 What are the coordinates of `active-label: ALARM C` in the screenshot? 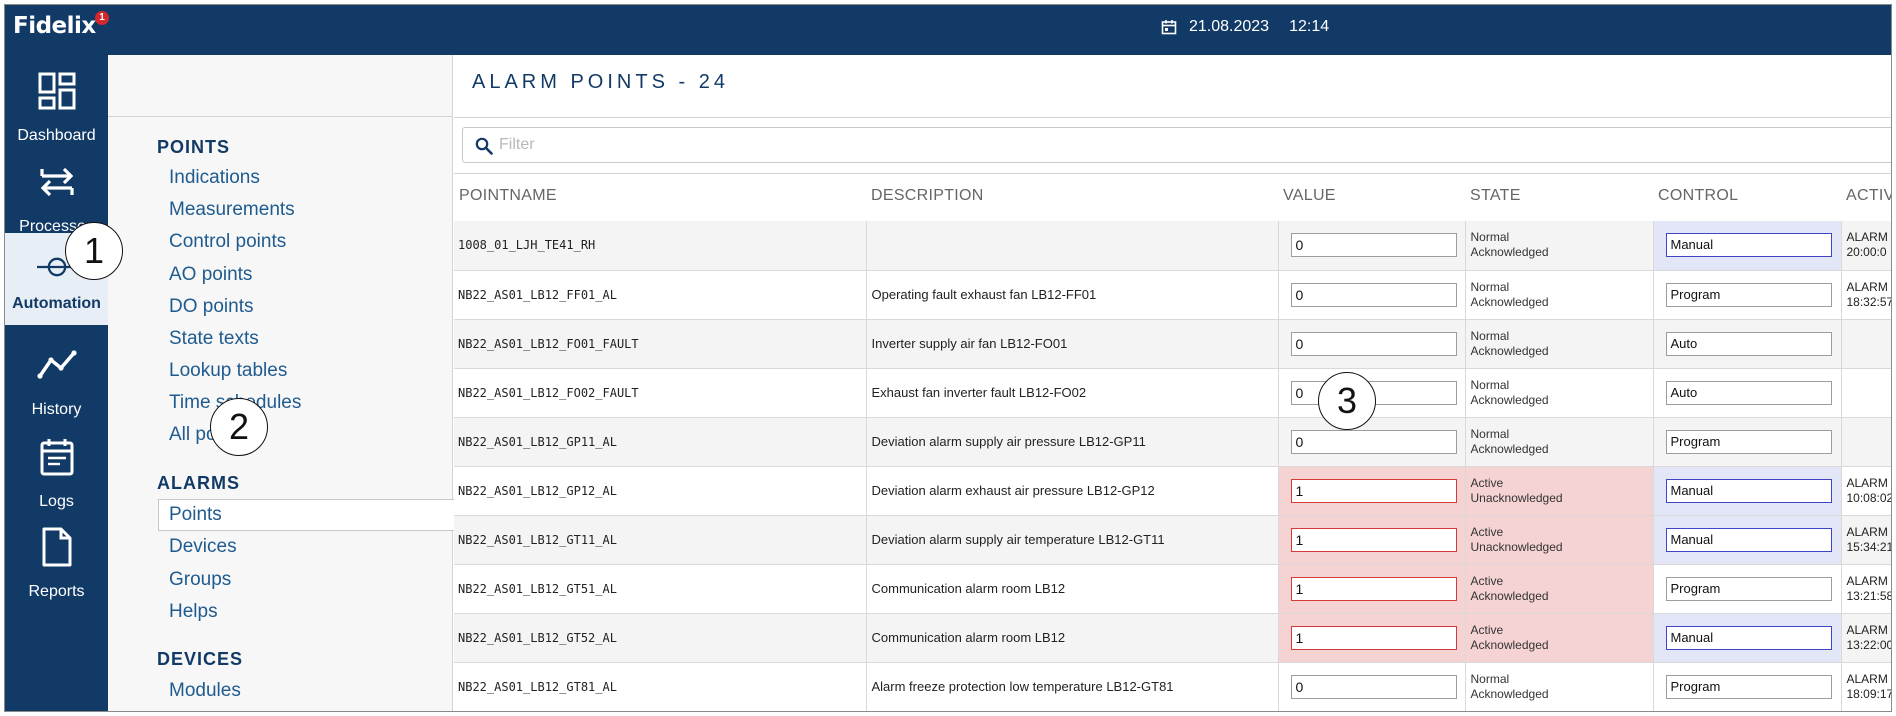 It's located at (1869, 678).